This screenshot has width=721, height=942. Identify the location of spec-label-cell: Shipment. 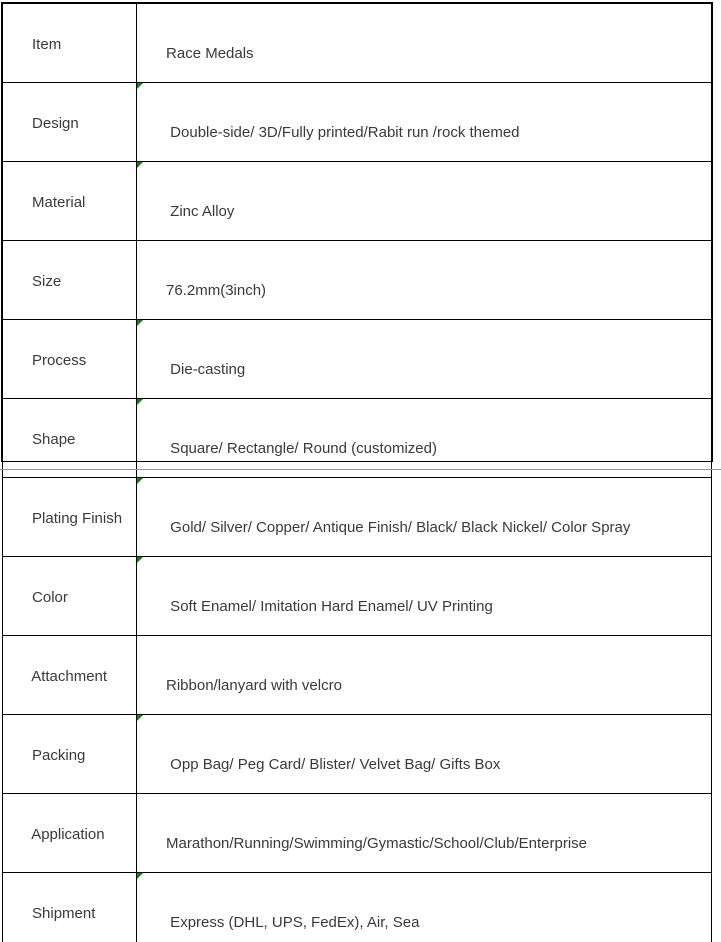
(70, 907).